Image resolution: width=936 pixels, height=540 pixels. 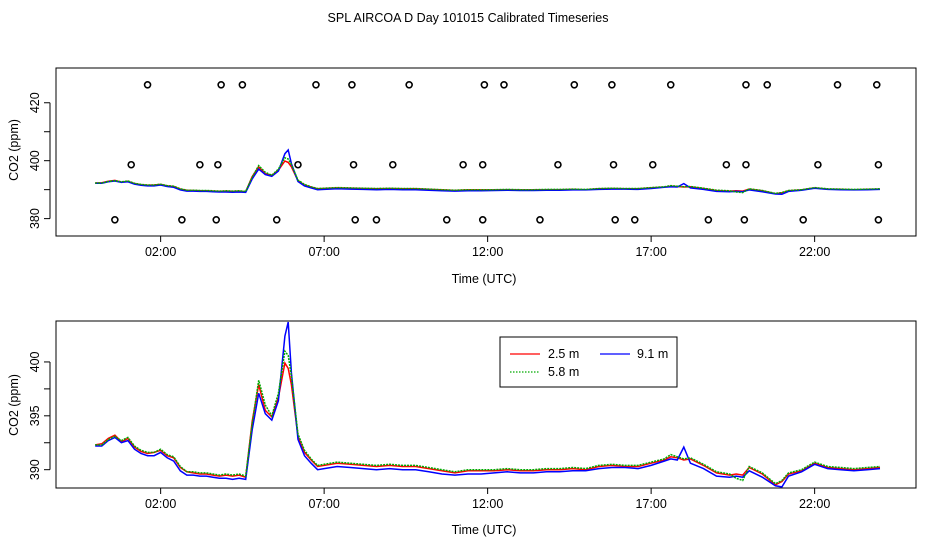 I want to click on bottom-y-tick-label: 400, so click(x=35, y=361).